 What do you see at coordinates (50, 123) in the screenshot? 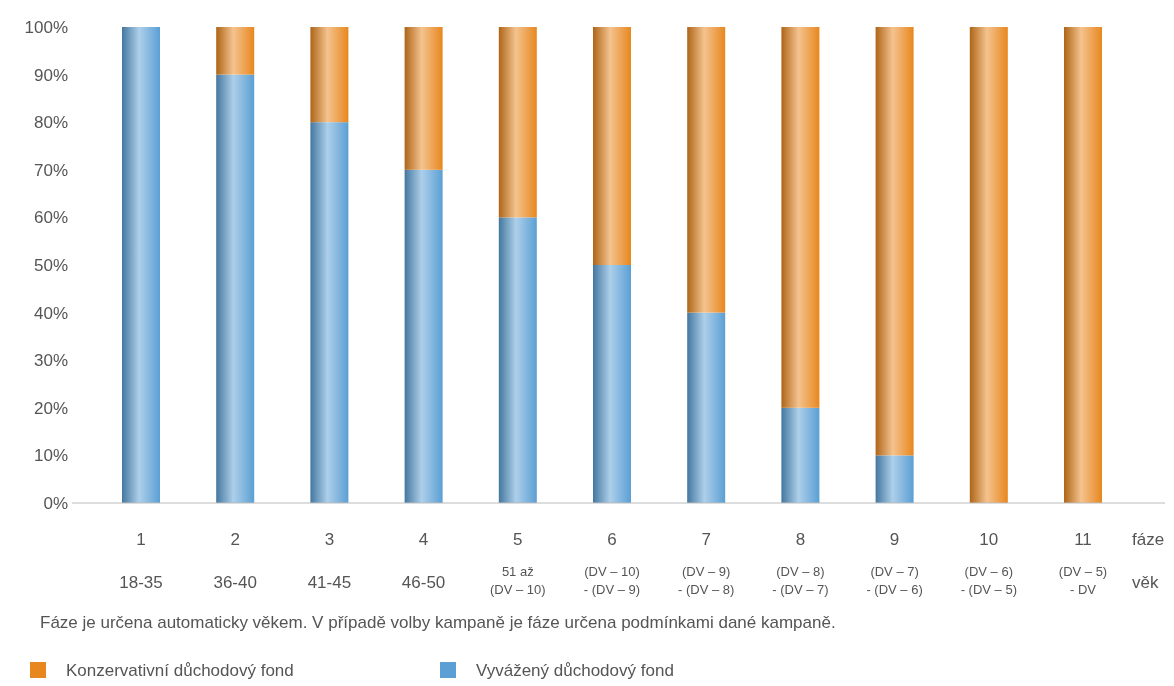
I see `y-tick-label: 80%` at bounding box center [50, 123].